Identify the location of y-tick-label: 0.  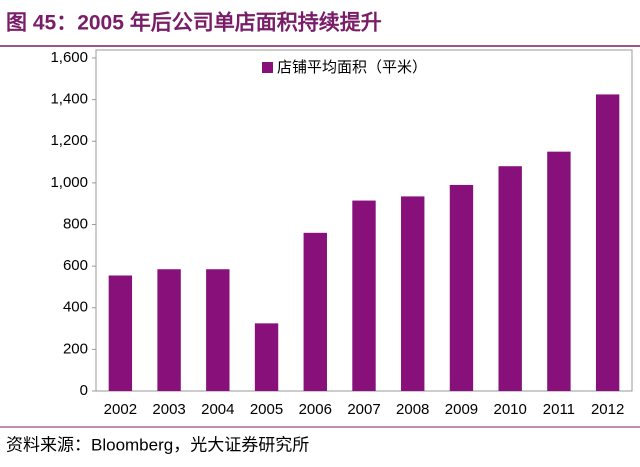
(84, 390).